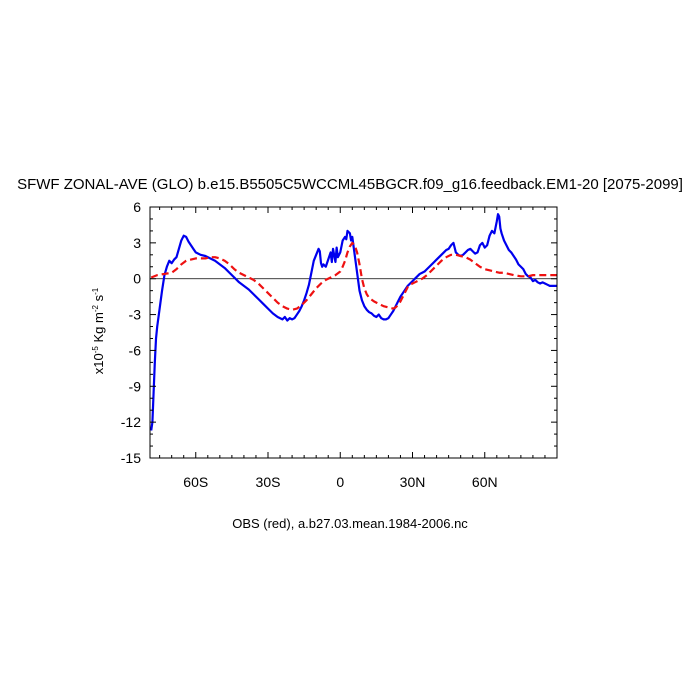  What do you see at coordinates (135, 315) in the screenshot?
I see `y-tick-label: -3` at bounding box center [135, 315].